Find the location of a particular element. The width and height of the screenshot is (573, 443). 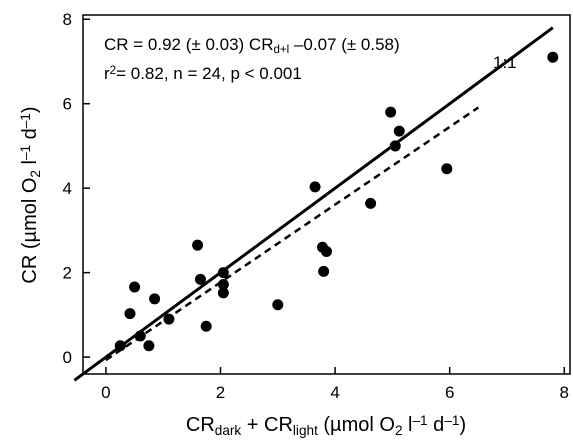

y-axis-title-part: CR (µmol O is located at coordinates (30, 231).